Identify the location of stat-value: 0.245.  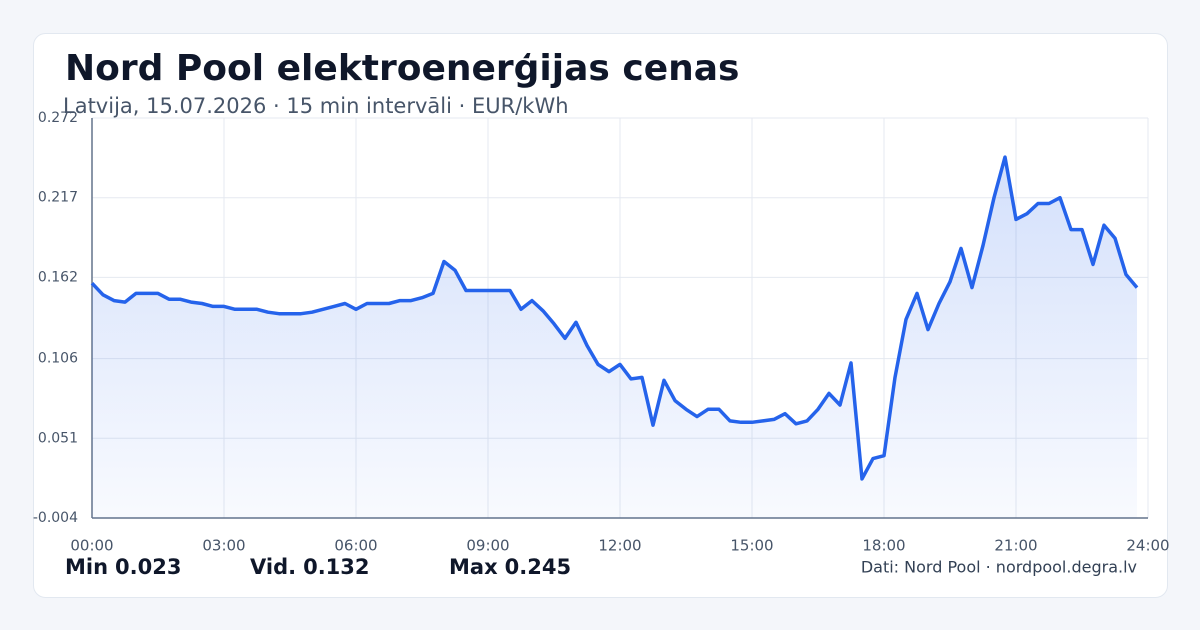
(538, 567).